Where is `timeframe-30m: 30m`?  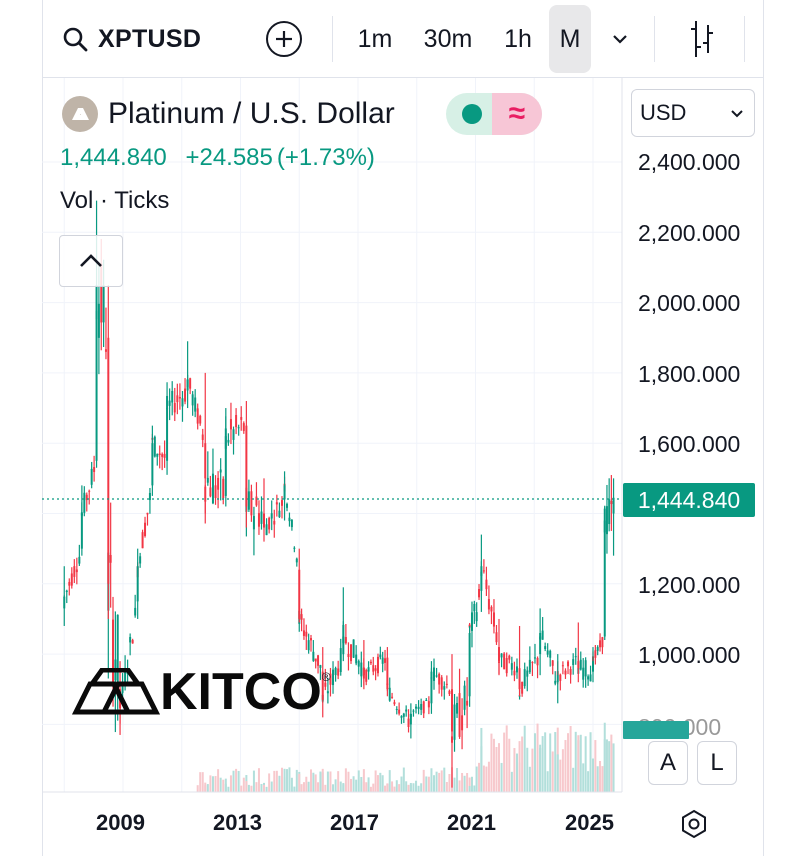
timeframe-30m: 30m is located at coordinates (448, 38).